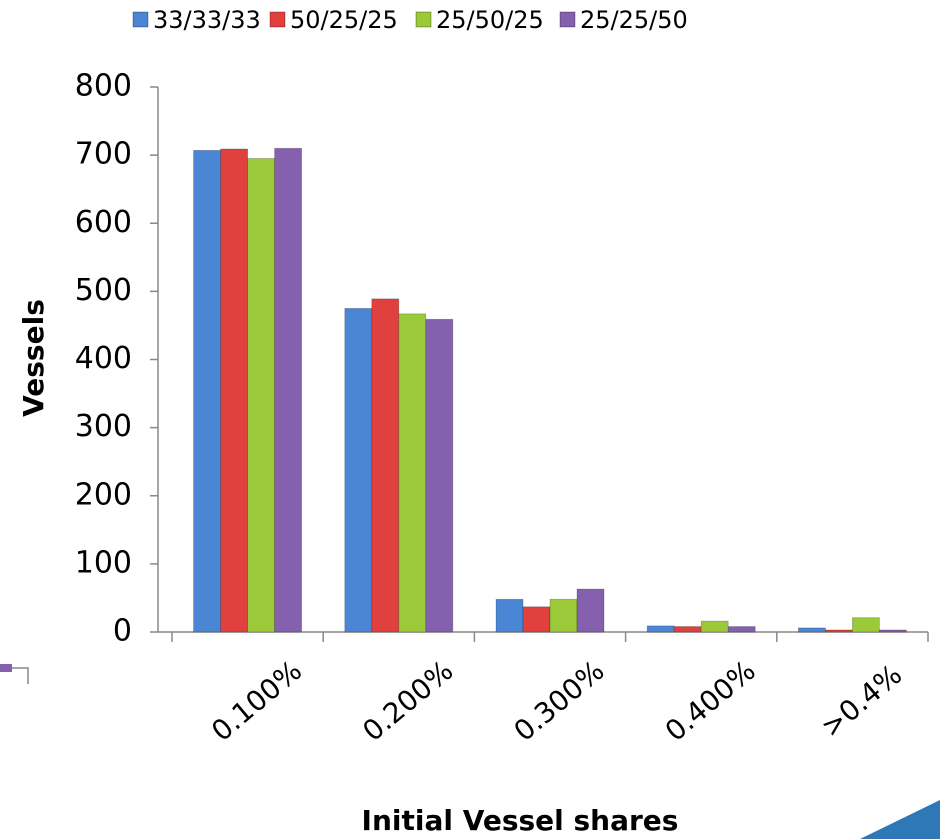 This screenshot has width=940, height=839. Describe the element at coordinates (207, 20) in the screenshot. I see `legend-label: 33/33/33` at that location.